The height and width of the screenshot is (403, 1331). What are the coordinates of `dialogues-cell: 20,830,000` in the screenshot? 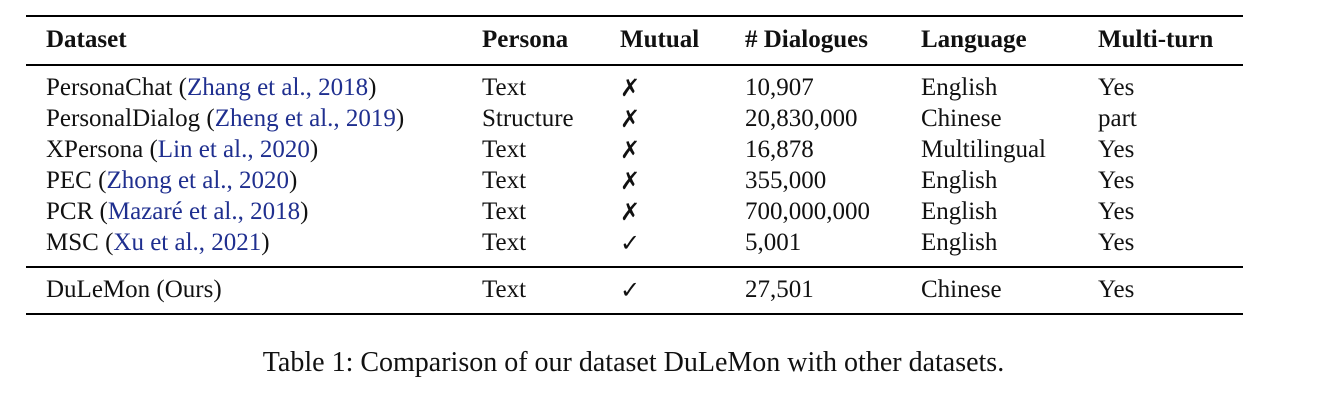 It's located at (801, 118).